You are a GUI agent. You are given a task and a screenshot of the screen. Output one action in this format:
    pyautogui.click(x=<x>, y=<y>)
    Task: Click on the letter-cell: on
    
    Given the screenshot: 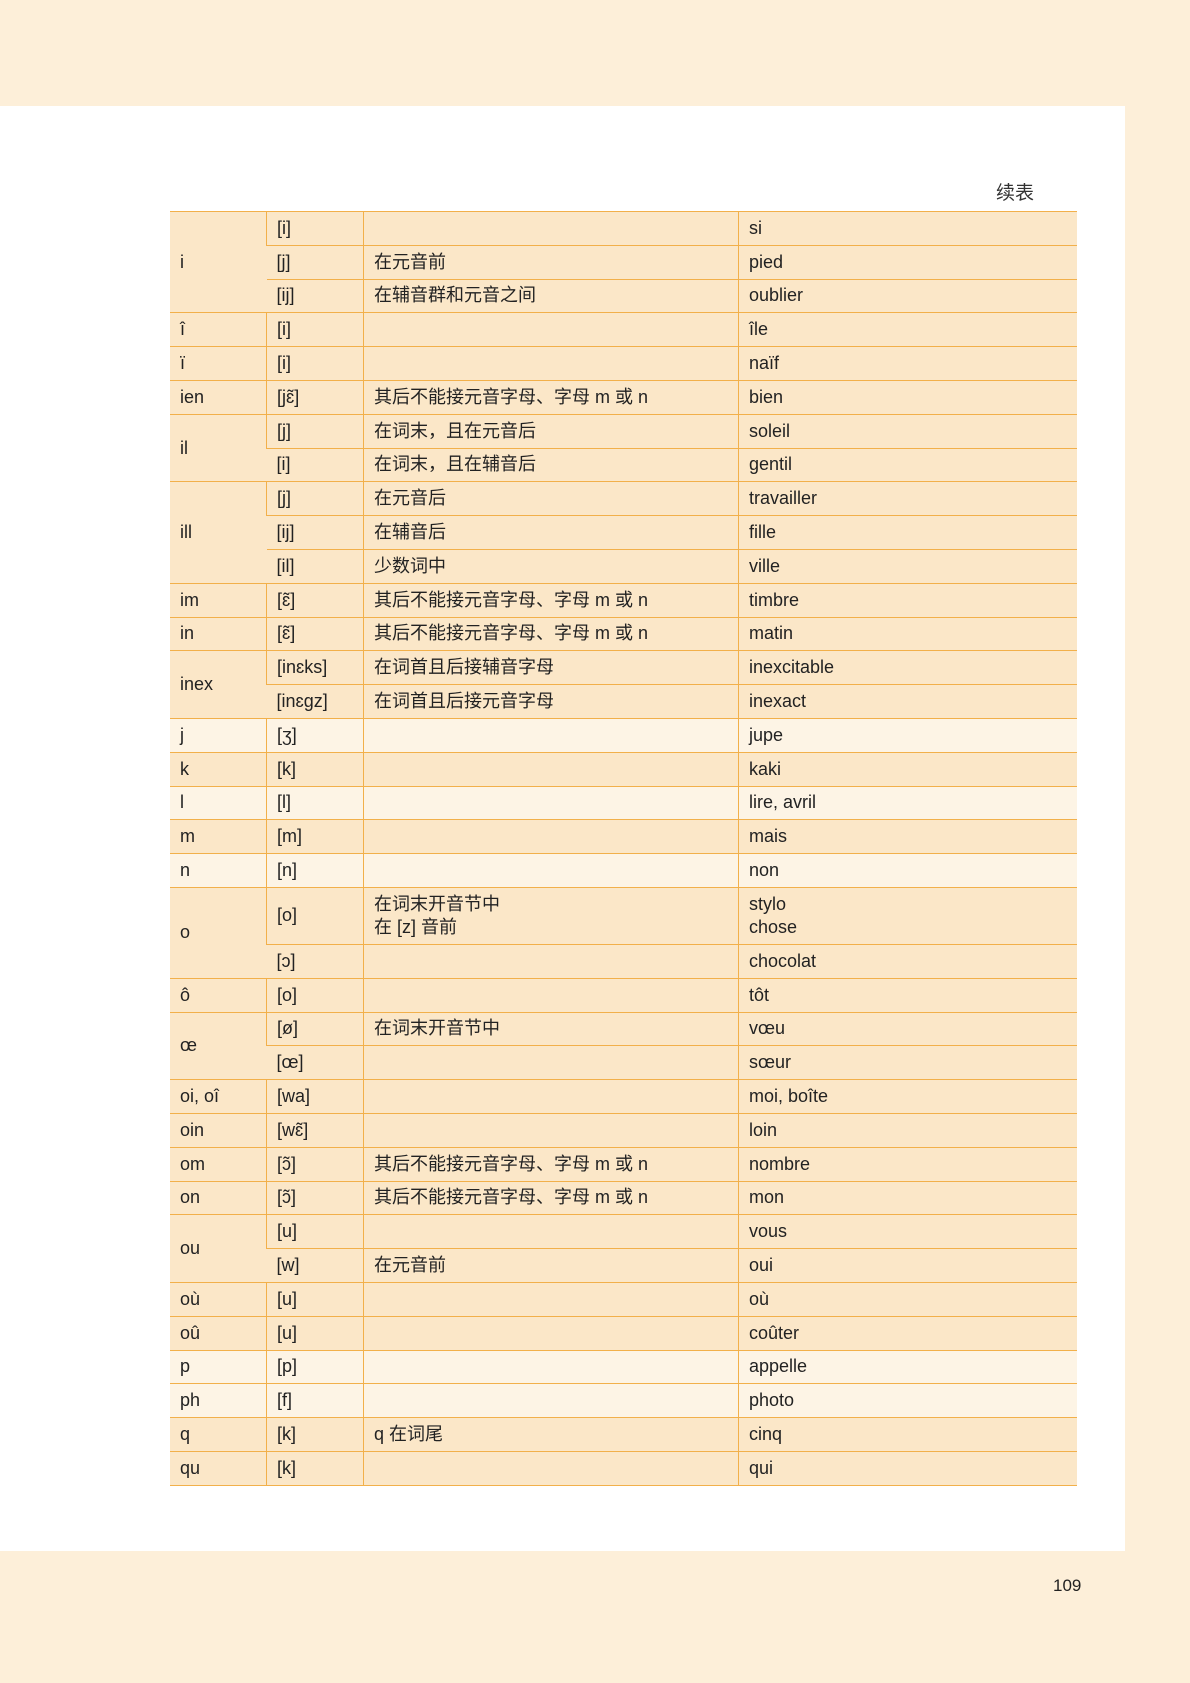 What is the action you would take?
    pyautogui.click(x=218, y=1198)
    